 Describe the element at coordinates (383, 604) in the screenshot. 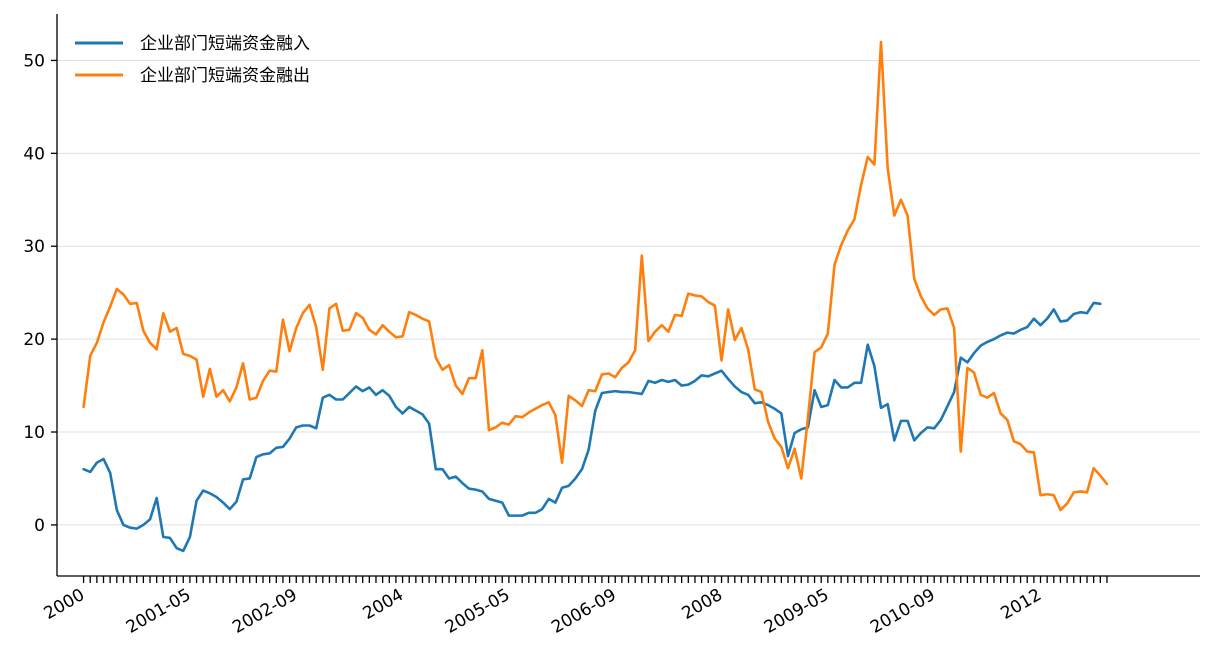

I see `x-tick-label: 2004` at that location.